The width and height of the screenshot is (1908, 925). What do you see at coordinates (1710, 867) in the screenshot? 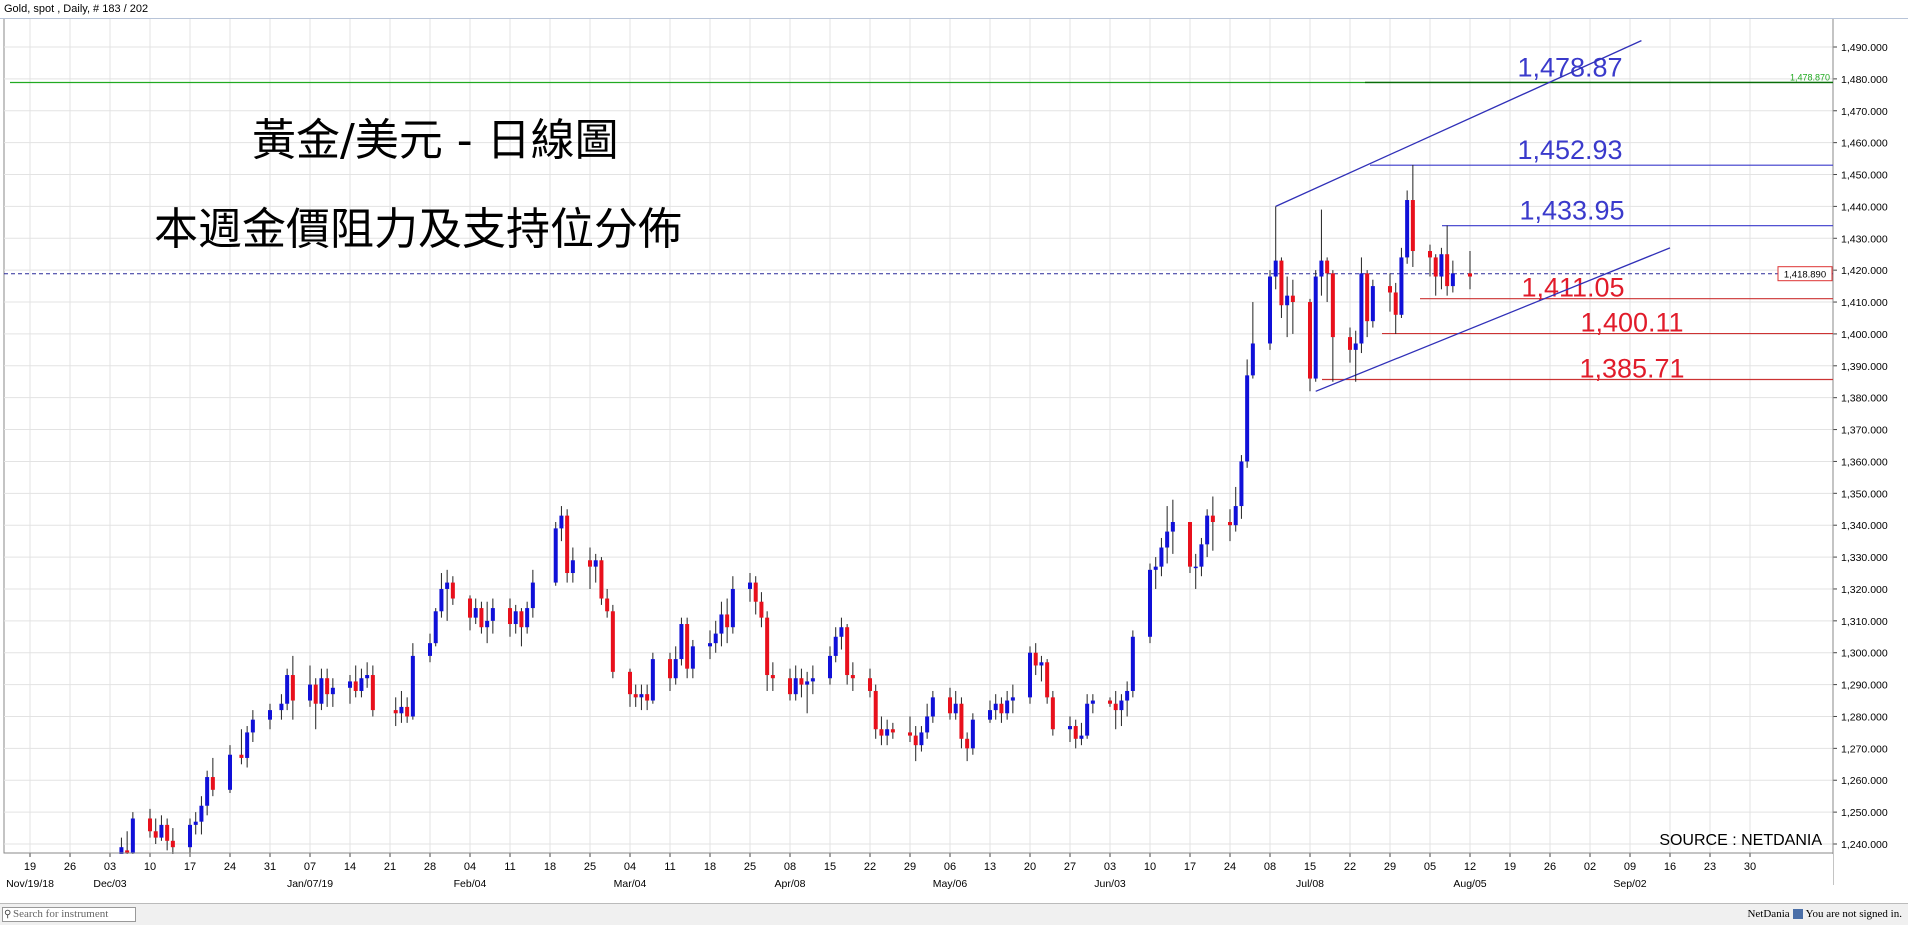
I see `x-tick-label: 23` at bounding box center [1710, 867].